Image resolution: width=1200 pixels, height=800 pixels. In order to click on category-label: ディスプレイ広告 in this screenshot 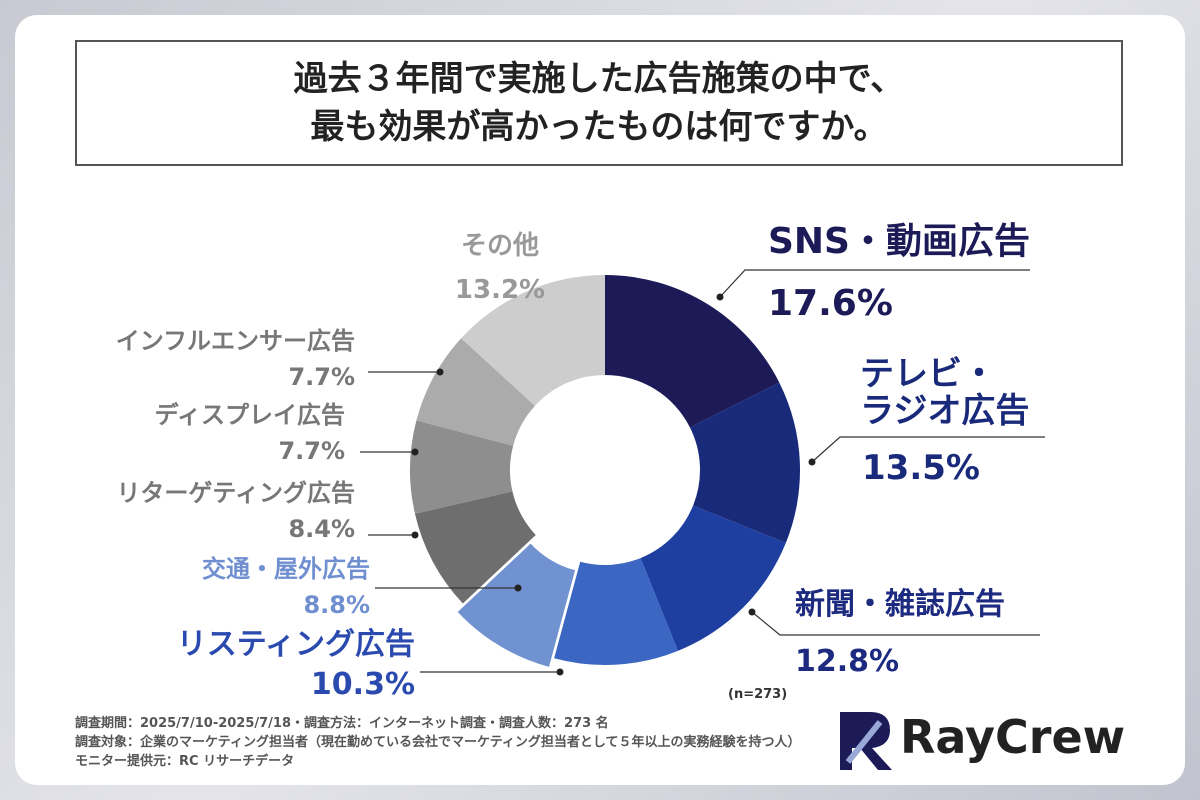, I will do `click(249, 415)`.